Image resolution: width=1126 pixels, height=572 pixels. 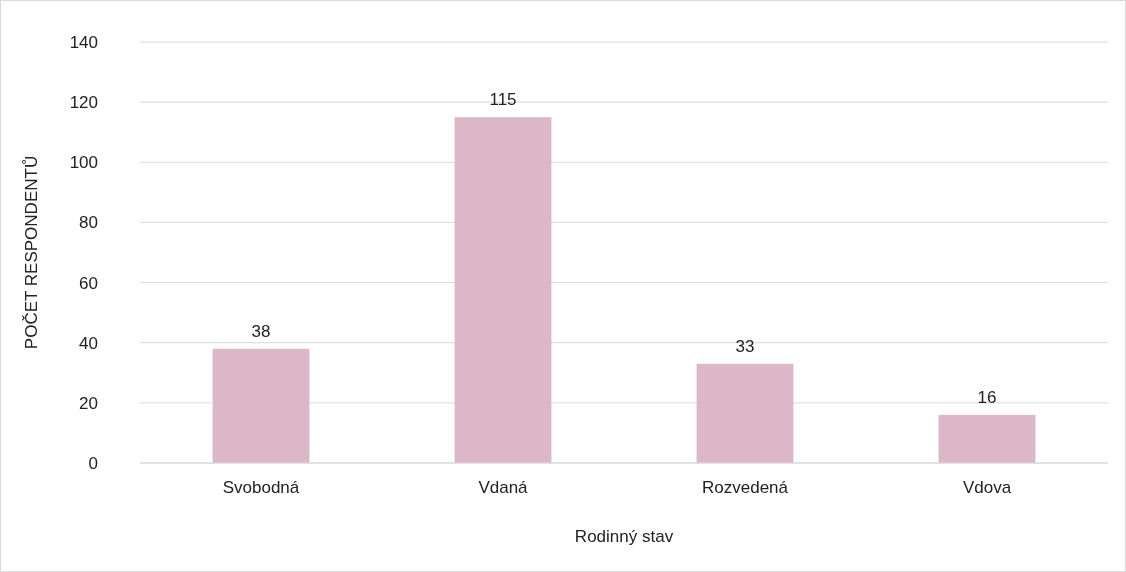 I want to click on data-label: 115, so click(x=503, y=100).